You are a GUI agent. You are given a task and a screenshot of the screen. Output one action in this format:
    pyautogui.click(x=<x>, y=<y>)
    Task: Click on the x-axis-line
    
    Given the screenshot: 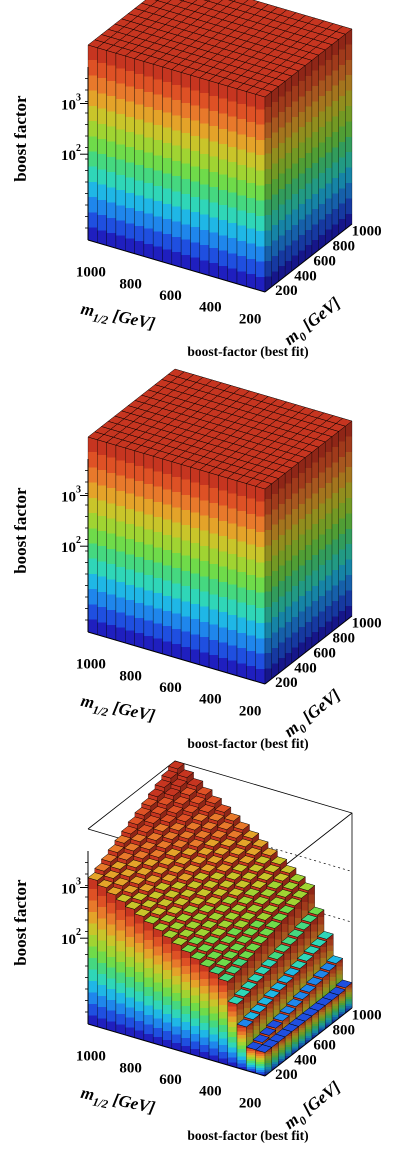 What is the action you would take?
    pyautogui.click(x=176, y=266)
    